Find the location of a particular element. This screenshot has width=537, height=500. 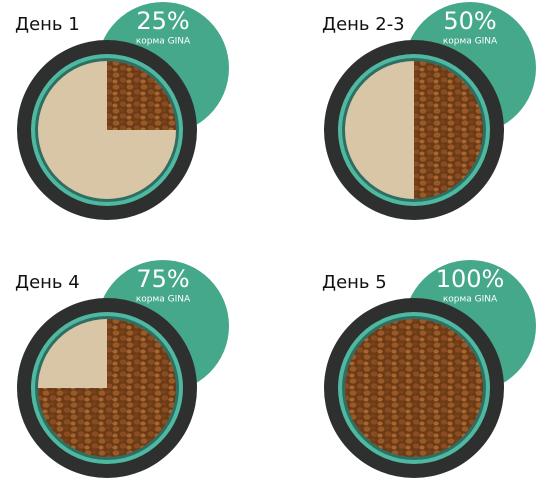

day-label: День 1 is located at coordinates (47, 24).